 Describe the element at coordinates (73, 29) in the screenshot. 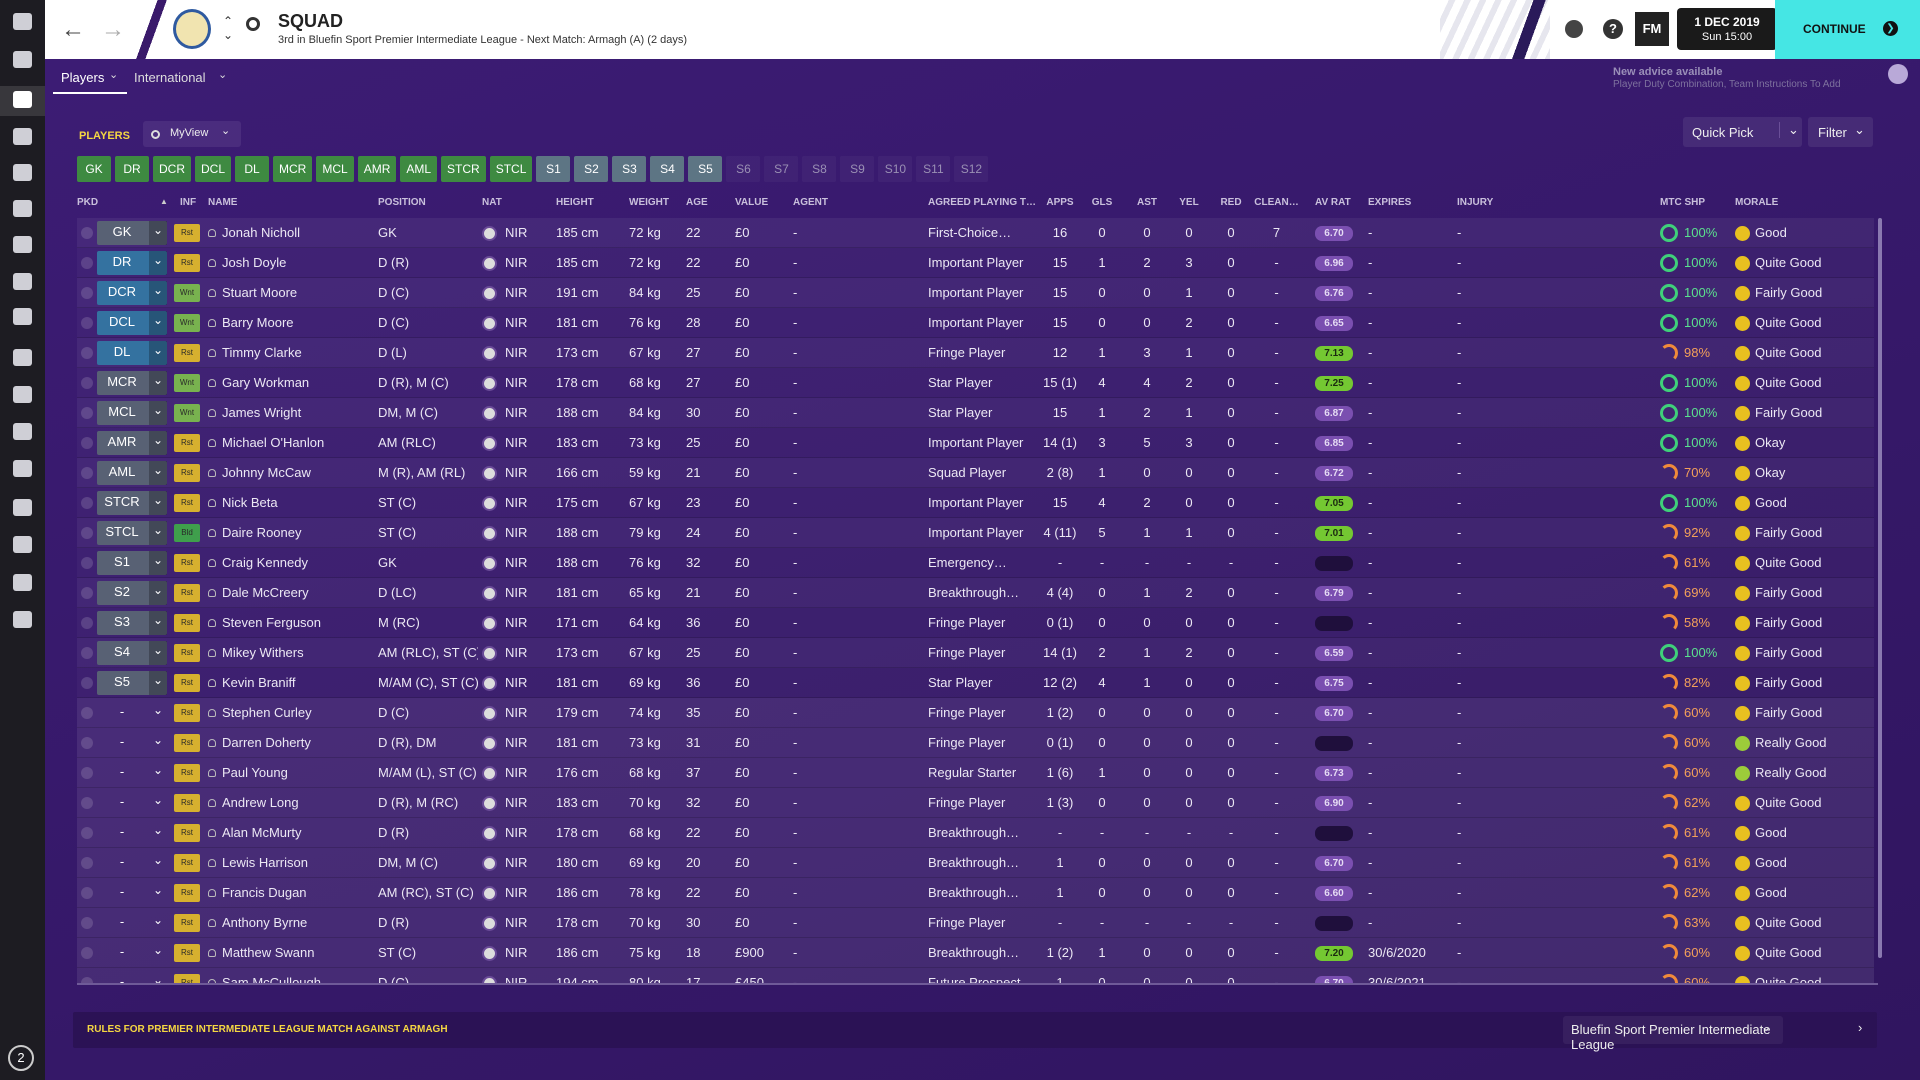

I see `back-button: ←` at that location.